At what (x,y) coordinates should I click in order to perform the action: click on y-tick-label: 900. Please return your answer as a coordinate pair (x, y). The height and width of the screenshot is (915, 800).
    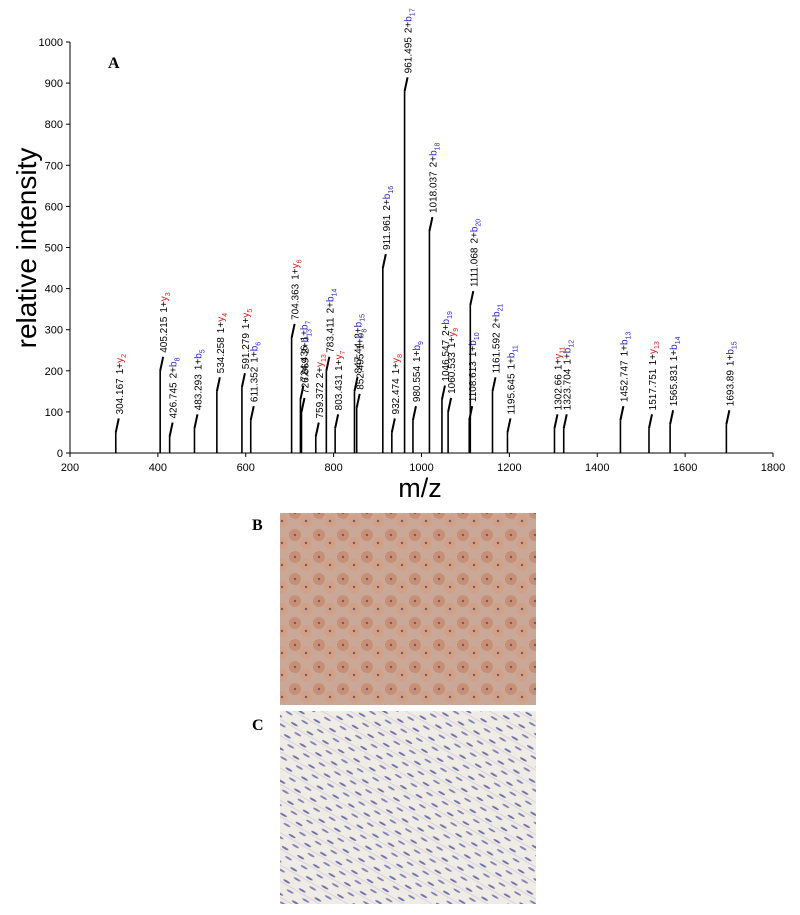
    Looking at the image, I should click on (54, 84).